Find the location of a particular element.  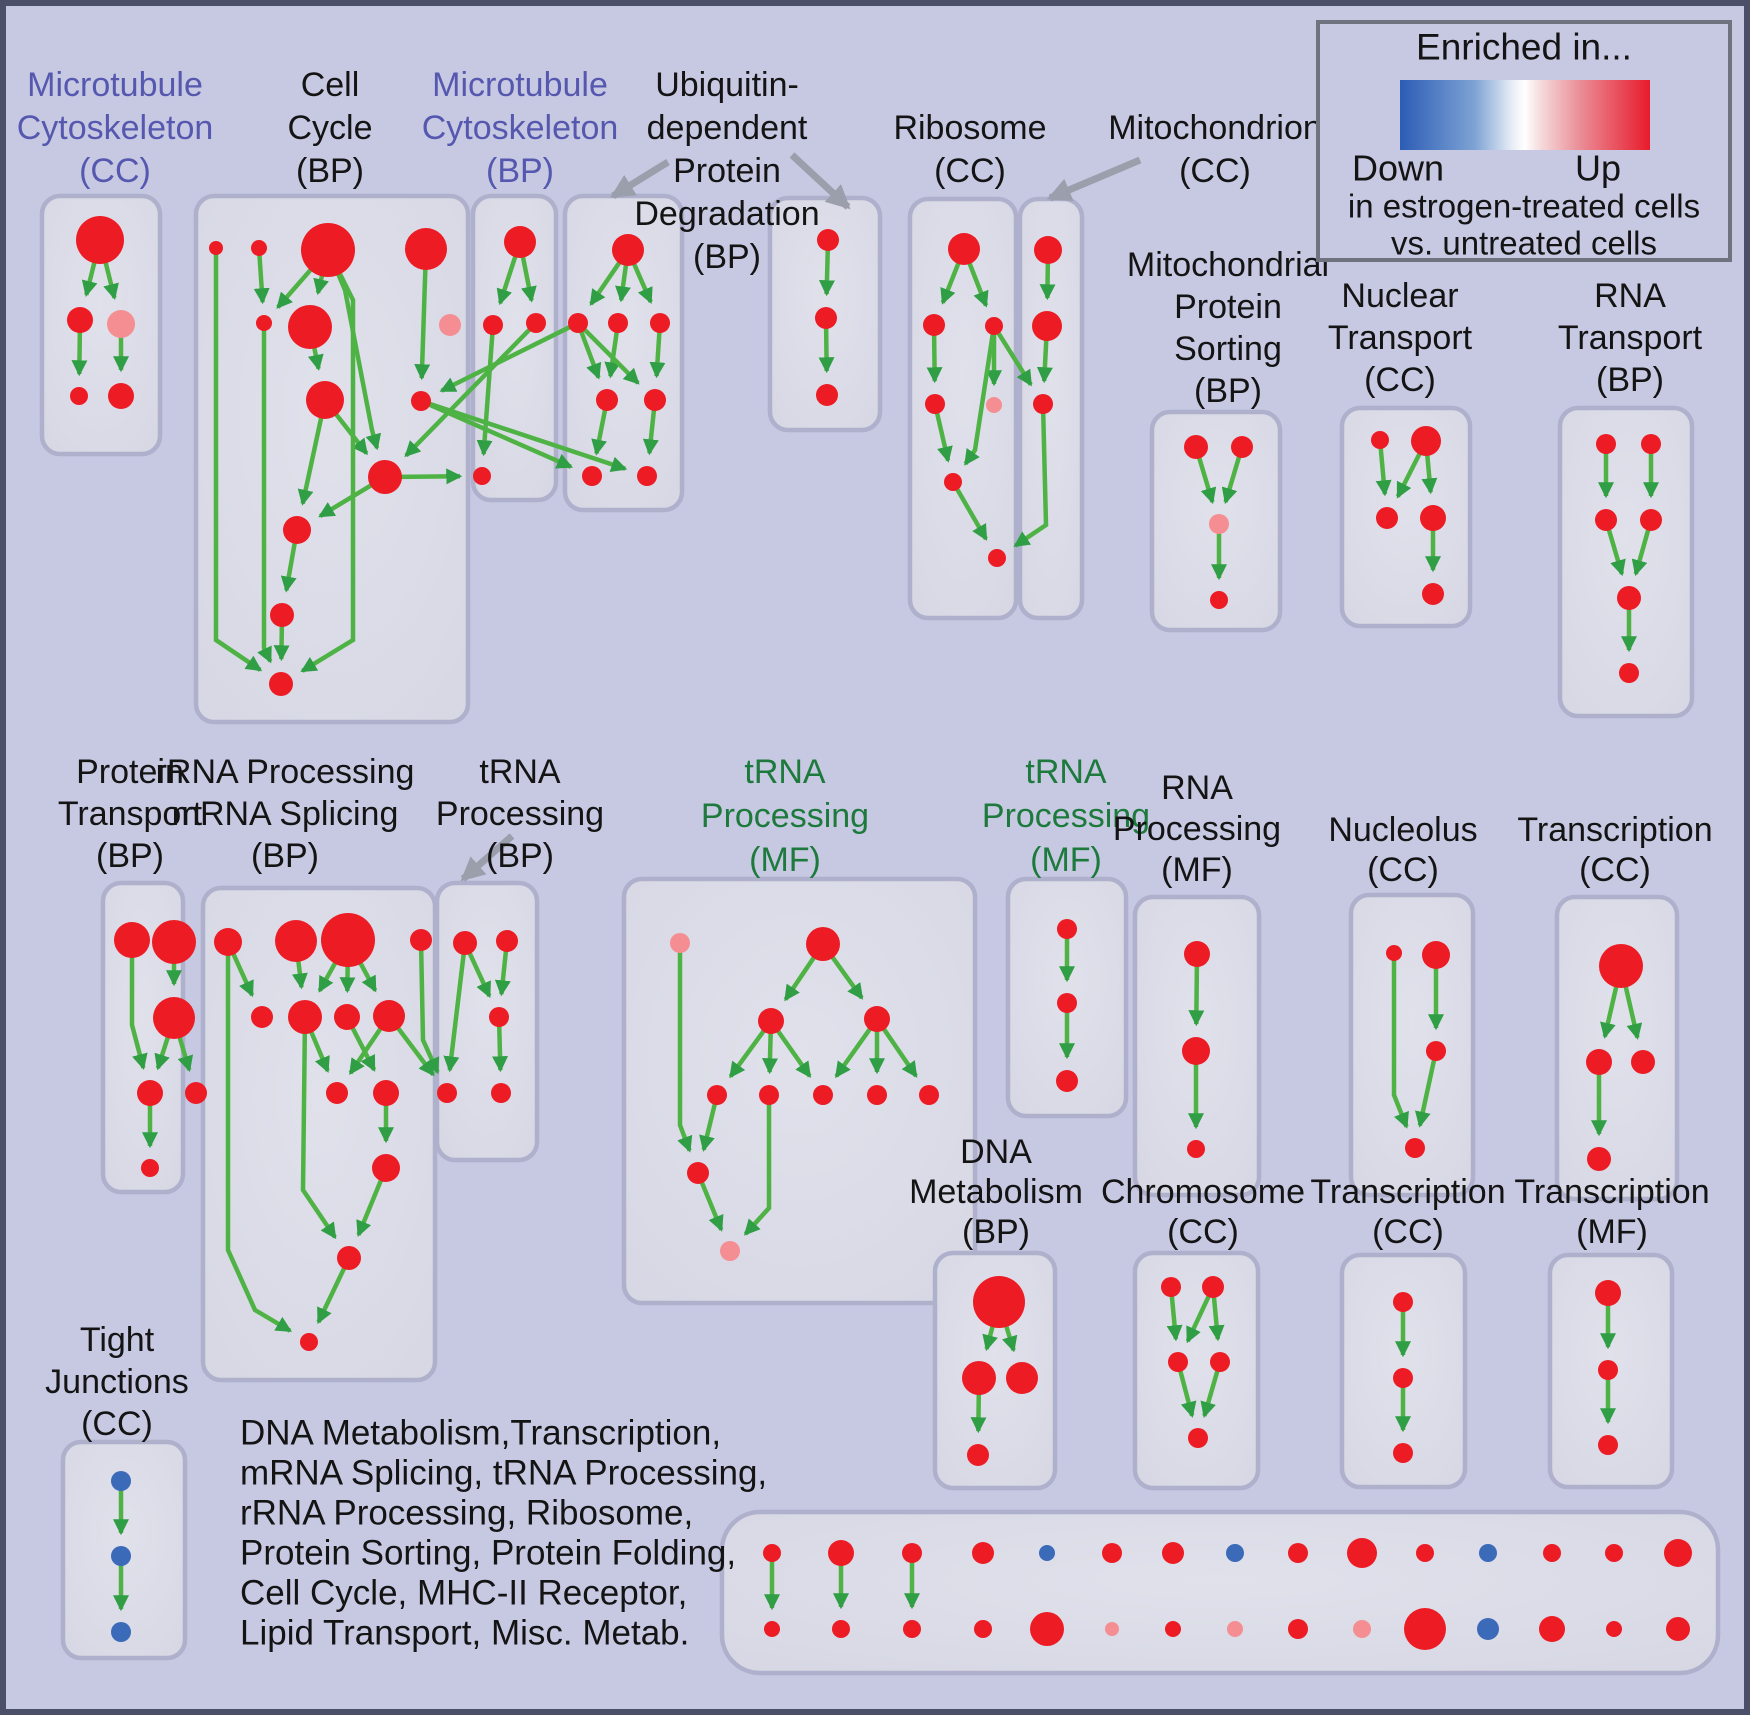

edge-pt.2-to-pt.4 is located at coordinates (185, 1054).